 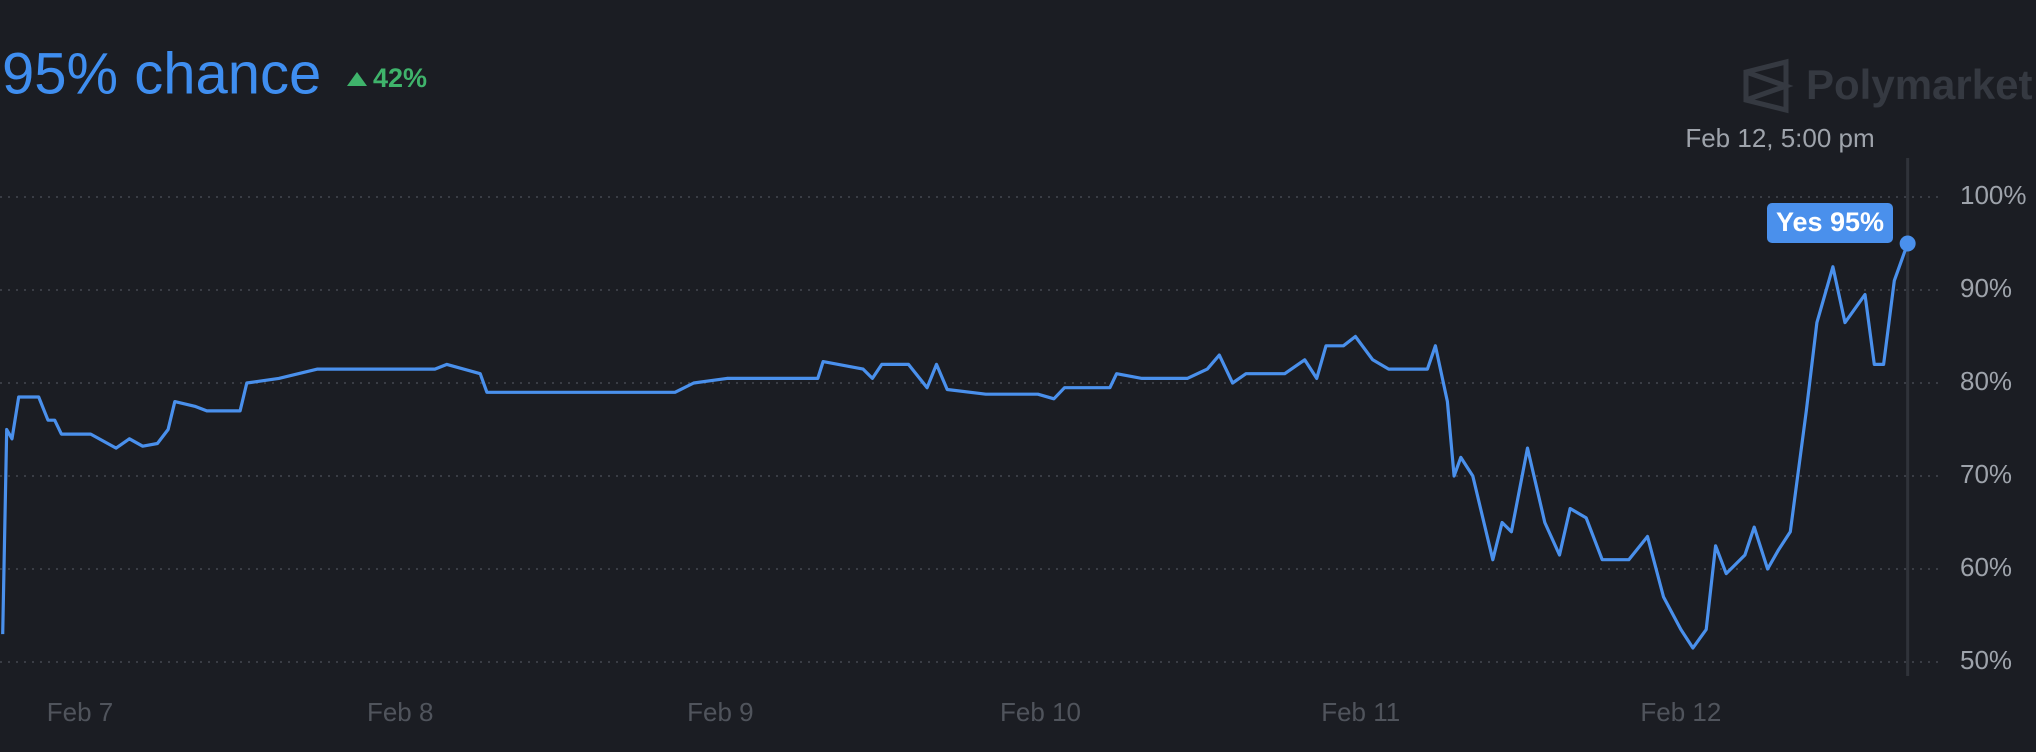 What do you see at coordinates (1993, 195) in the screenshot?
I see `y-tick-label: 100%` at bounding box center [1993, 195].